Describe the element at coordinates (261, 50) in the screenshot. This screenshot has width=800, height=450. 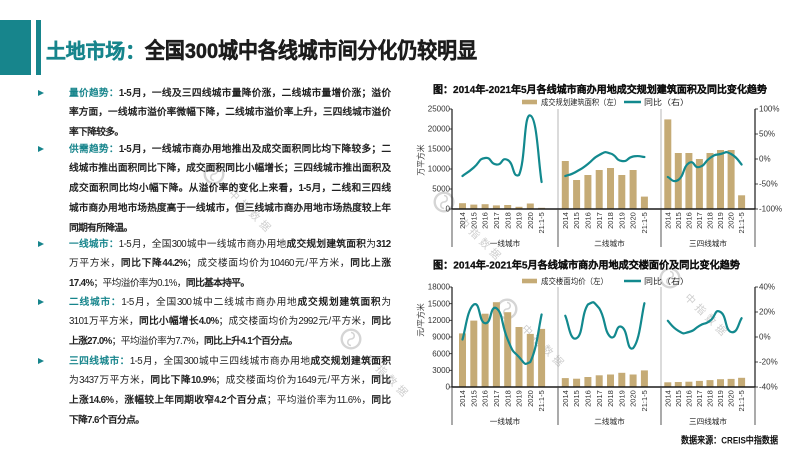
I see `svg-text: 土地市场：全国300城中各线城市间分化仍较明显` at that location.